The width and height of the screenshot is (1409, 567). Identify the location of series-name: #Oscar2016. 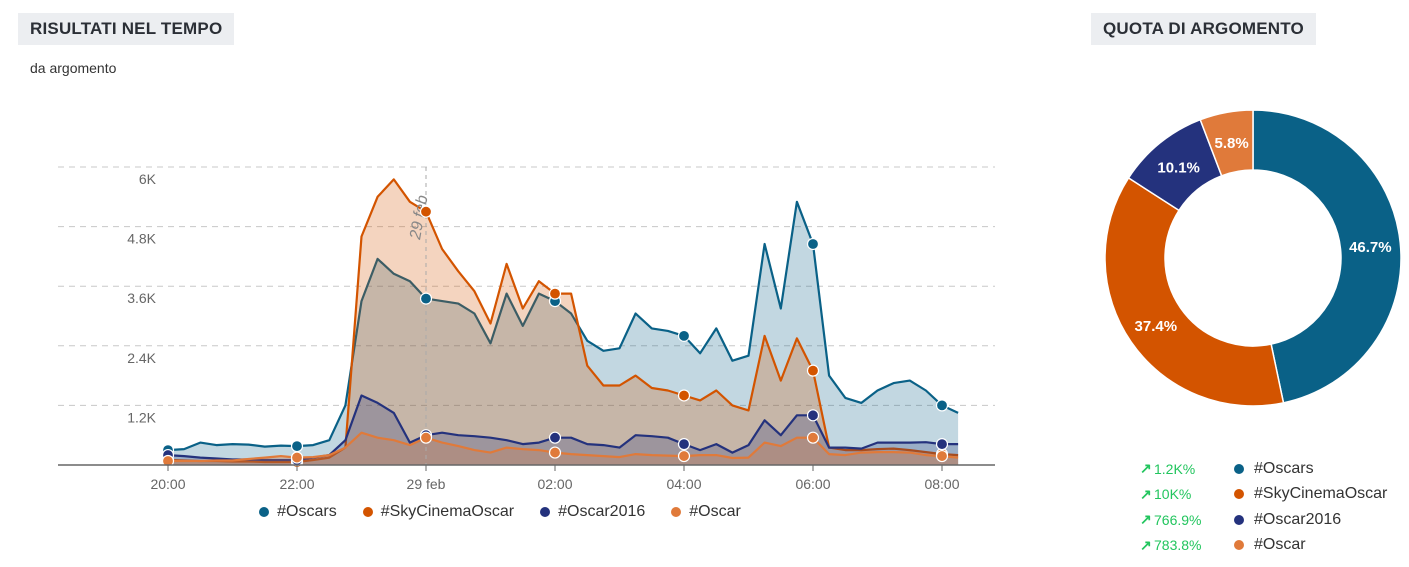
(1298, 519).